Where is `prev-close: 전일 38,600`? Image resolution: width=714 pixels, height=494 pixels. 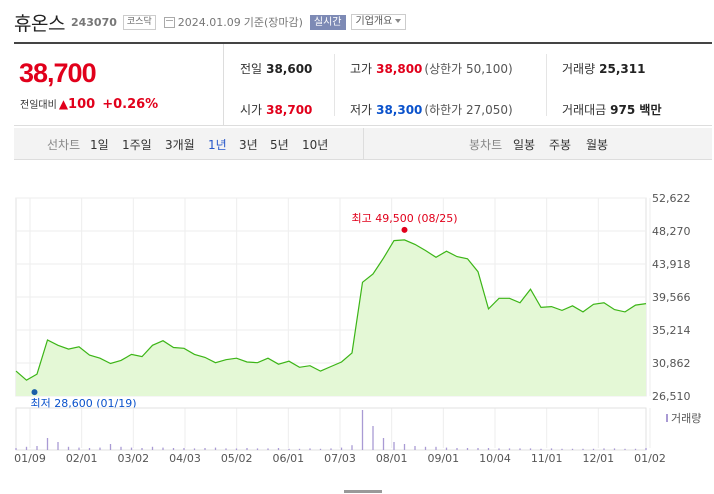
prev-close: 전일 38,600 is located at coordinates (276, 68).